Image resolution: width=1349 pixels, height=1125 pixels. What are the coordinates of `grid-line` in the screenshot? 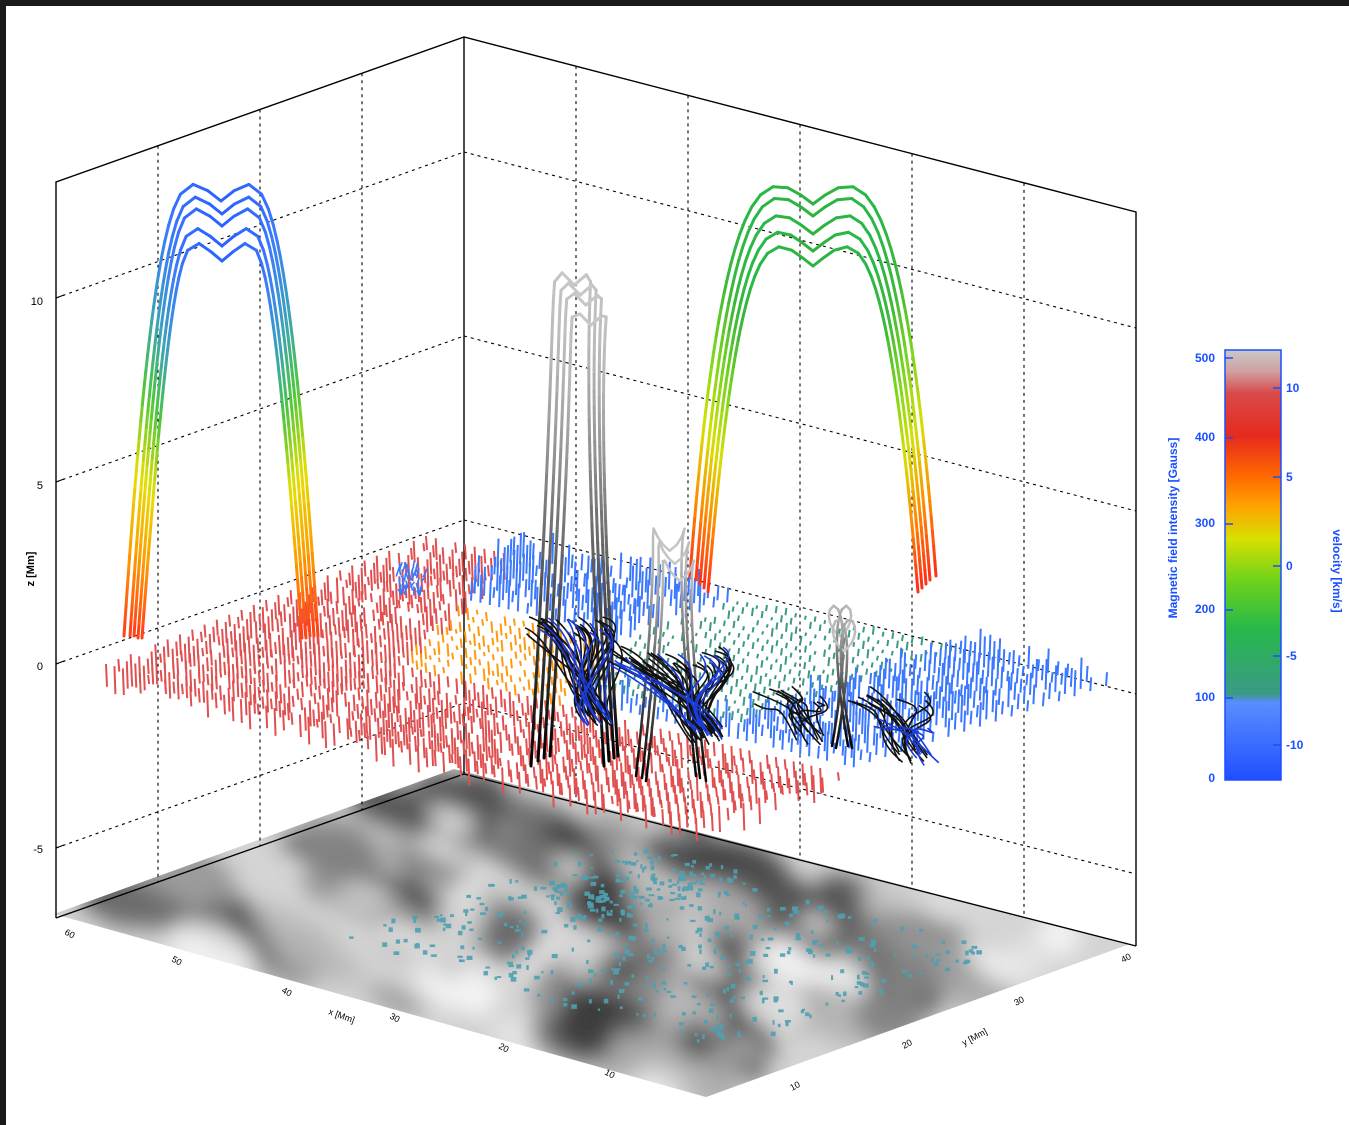 It's located at (260, 592).